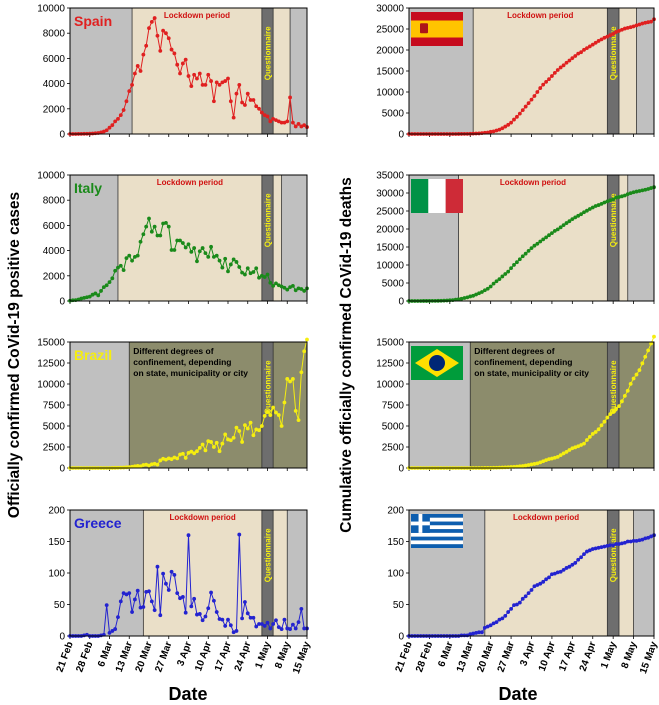  What do you see at coordinates (283, 655) in the screenshot?
I see `x-tick-label: 8 May` at bounding box center [283, 655].